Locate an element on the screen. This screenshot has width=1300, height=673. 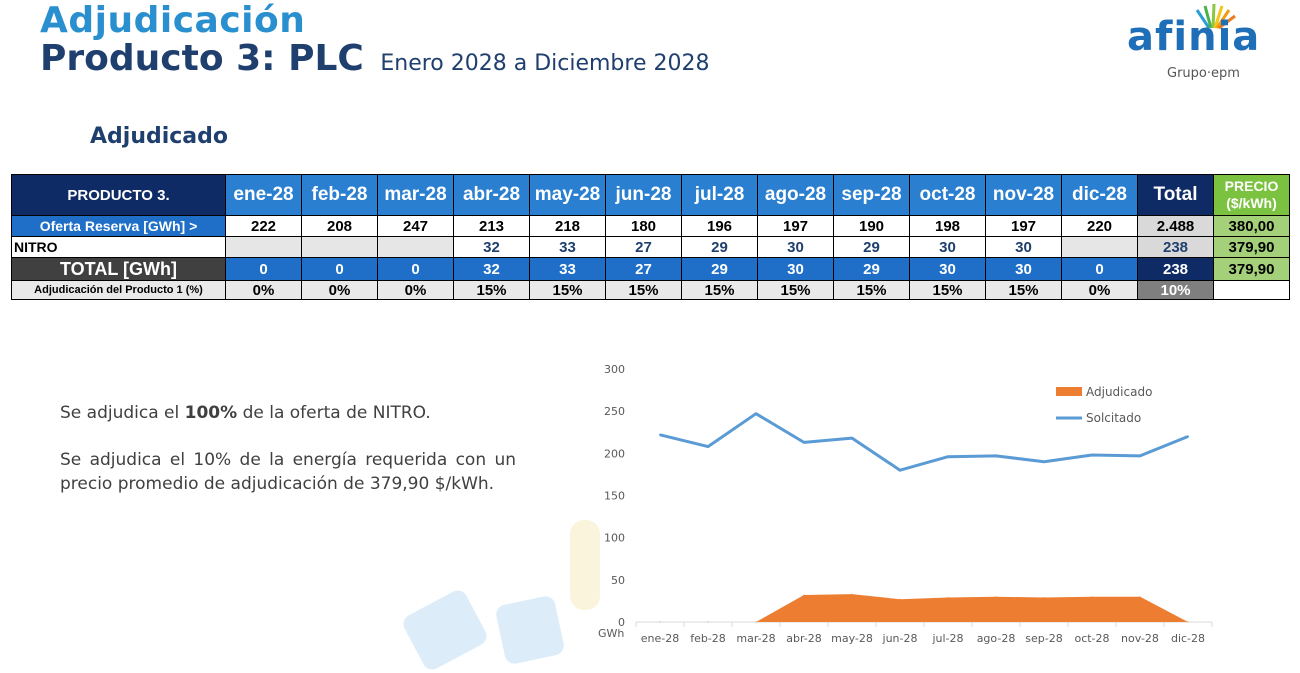
month-header: dic-28 is located at coordinates (1099, 195).